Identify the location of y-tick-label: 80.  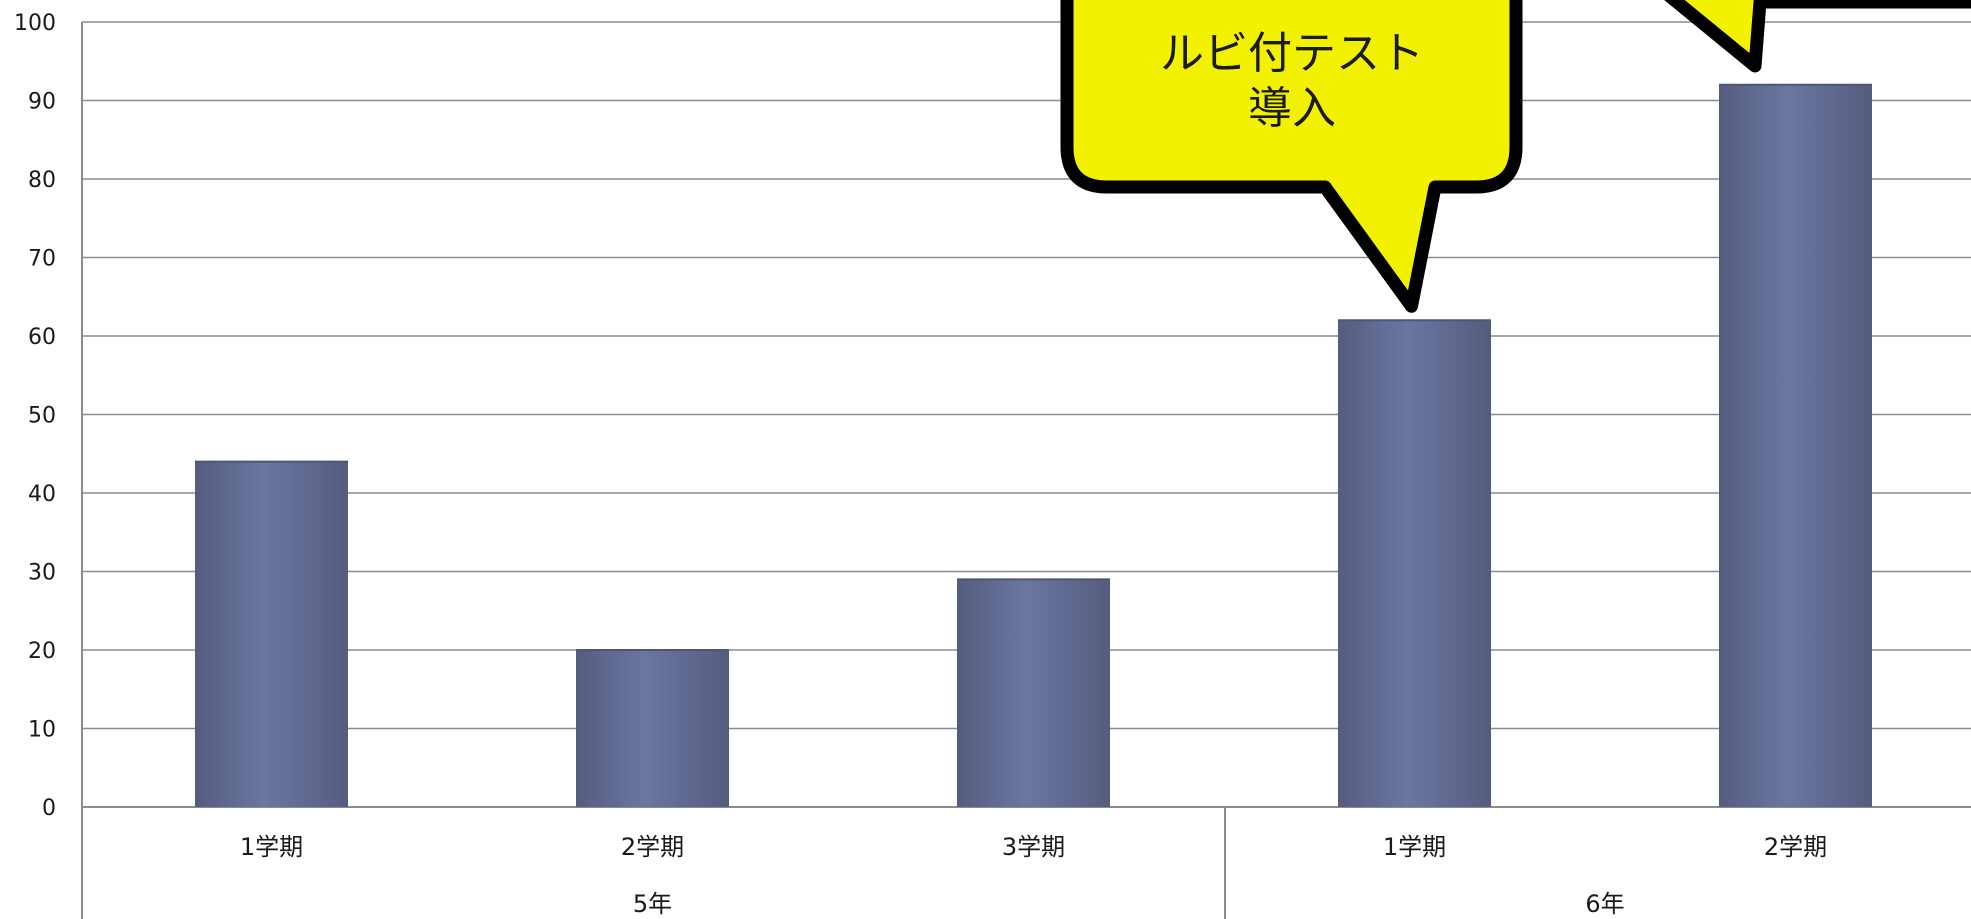
(42, 180).